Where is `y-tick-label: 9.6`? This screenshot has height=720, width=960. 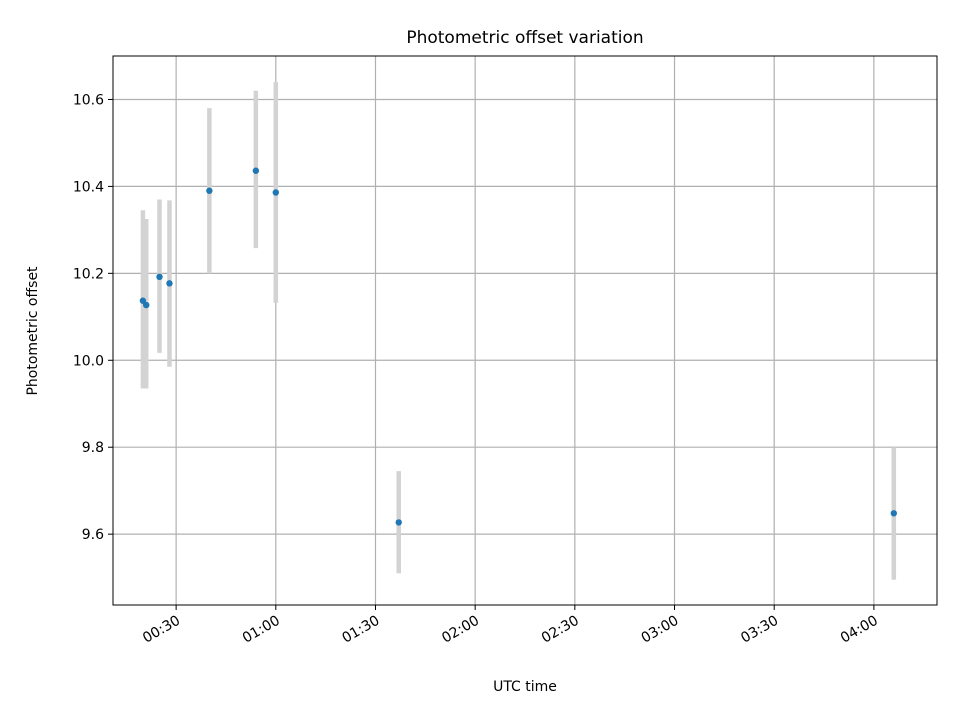
y-tick-label: 9.6 is located at coordinates (93, 535).